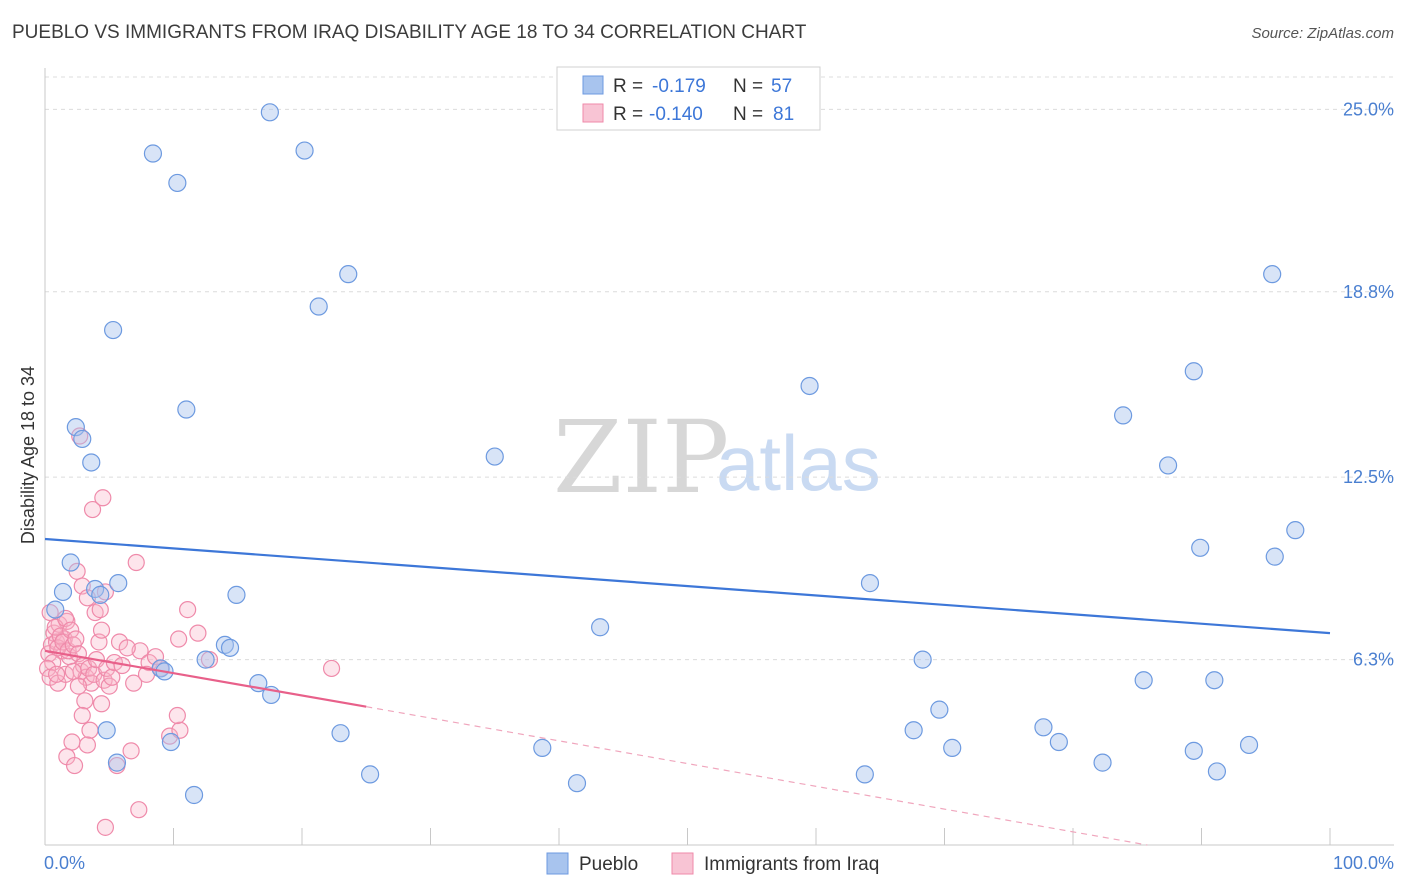 This screenshot has height=892, width=1406. I want to click on x-tick-label-min: 0.0%, so click(64, 863).